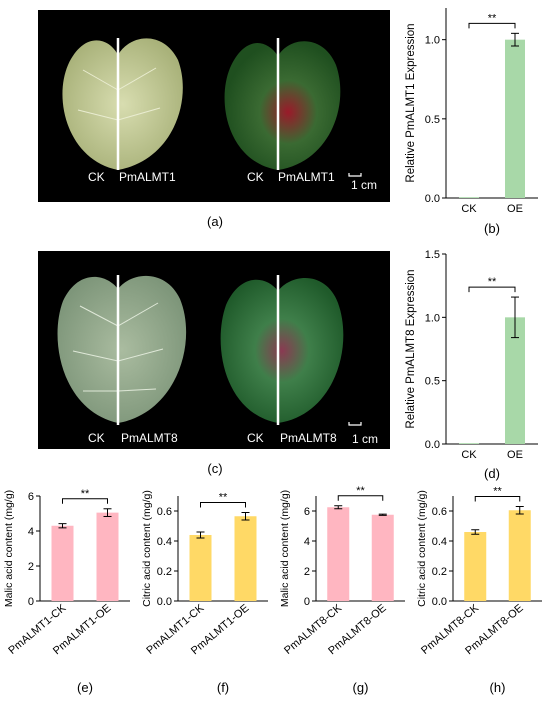  What do you see at coordinates (122, 104) in the screenshot?
I see `leaf-ck-pmalmt1` at bounding box center [122, 104].